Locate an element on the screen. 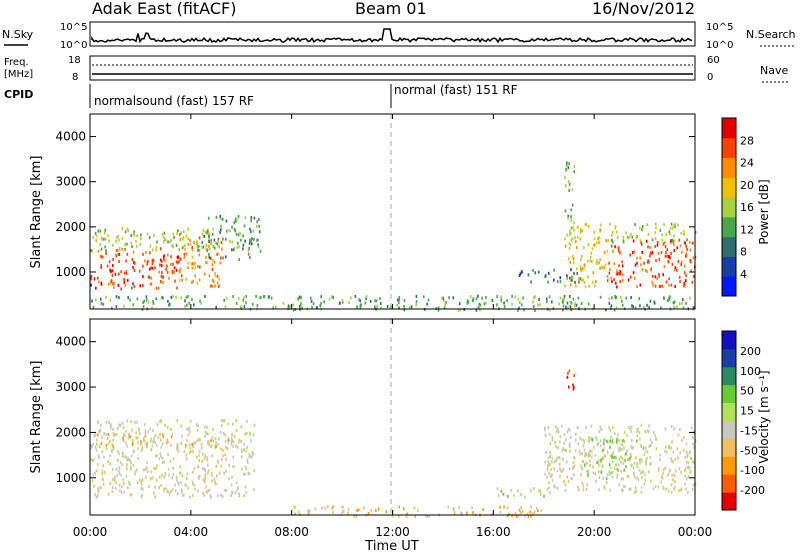 The width and height of the screenshot is (800, 554). power-colorbar-tick: 20 is located at coordinates (747, 185).